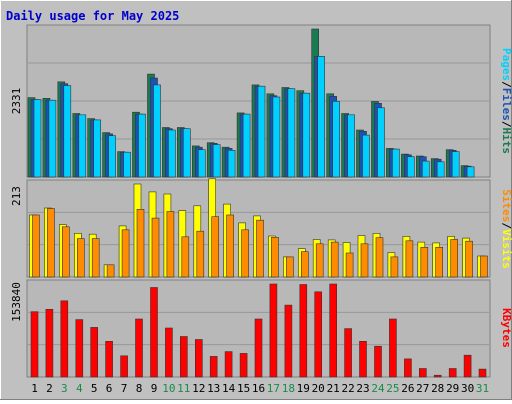  Describe the element at coordinates (506, 141) in the screenshot. I see `legend-item-hits: Hits` at that location.